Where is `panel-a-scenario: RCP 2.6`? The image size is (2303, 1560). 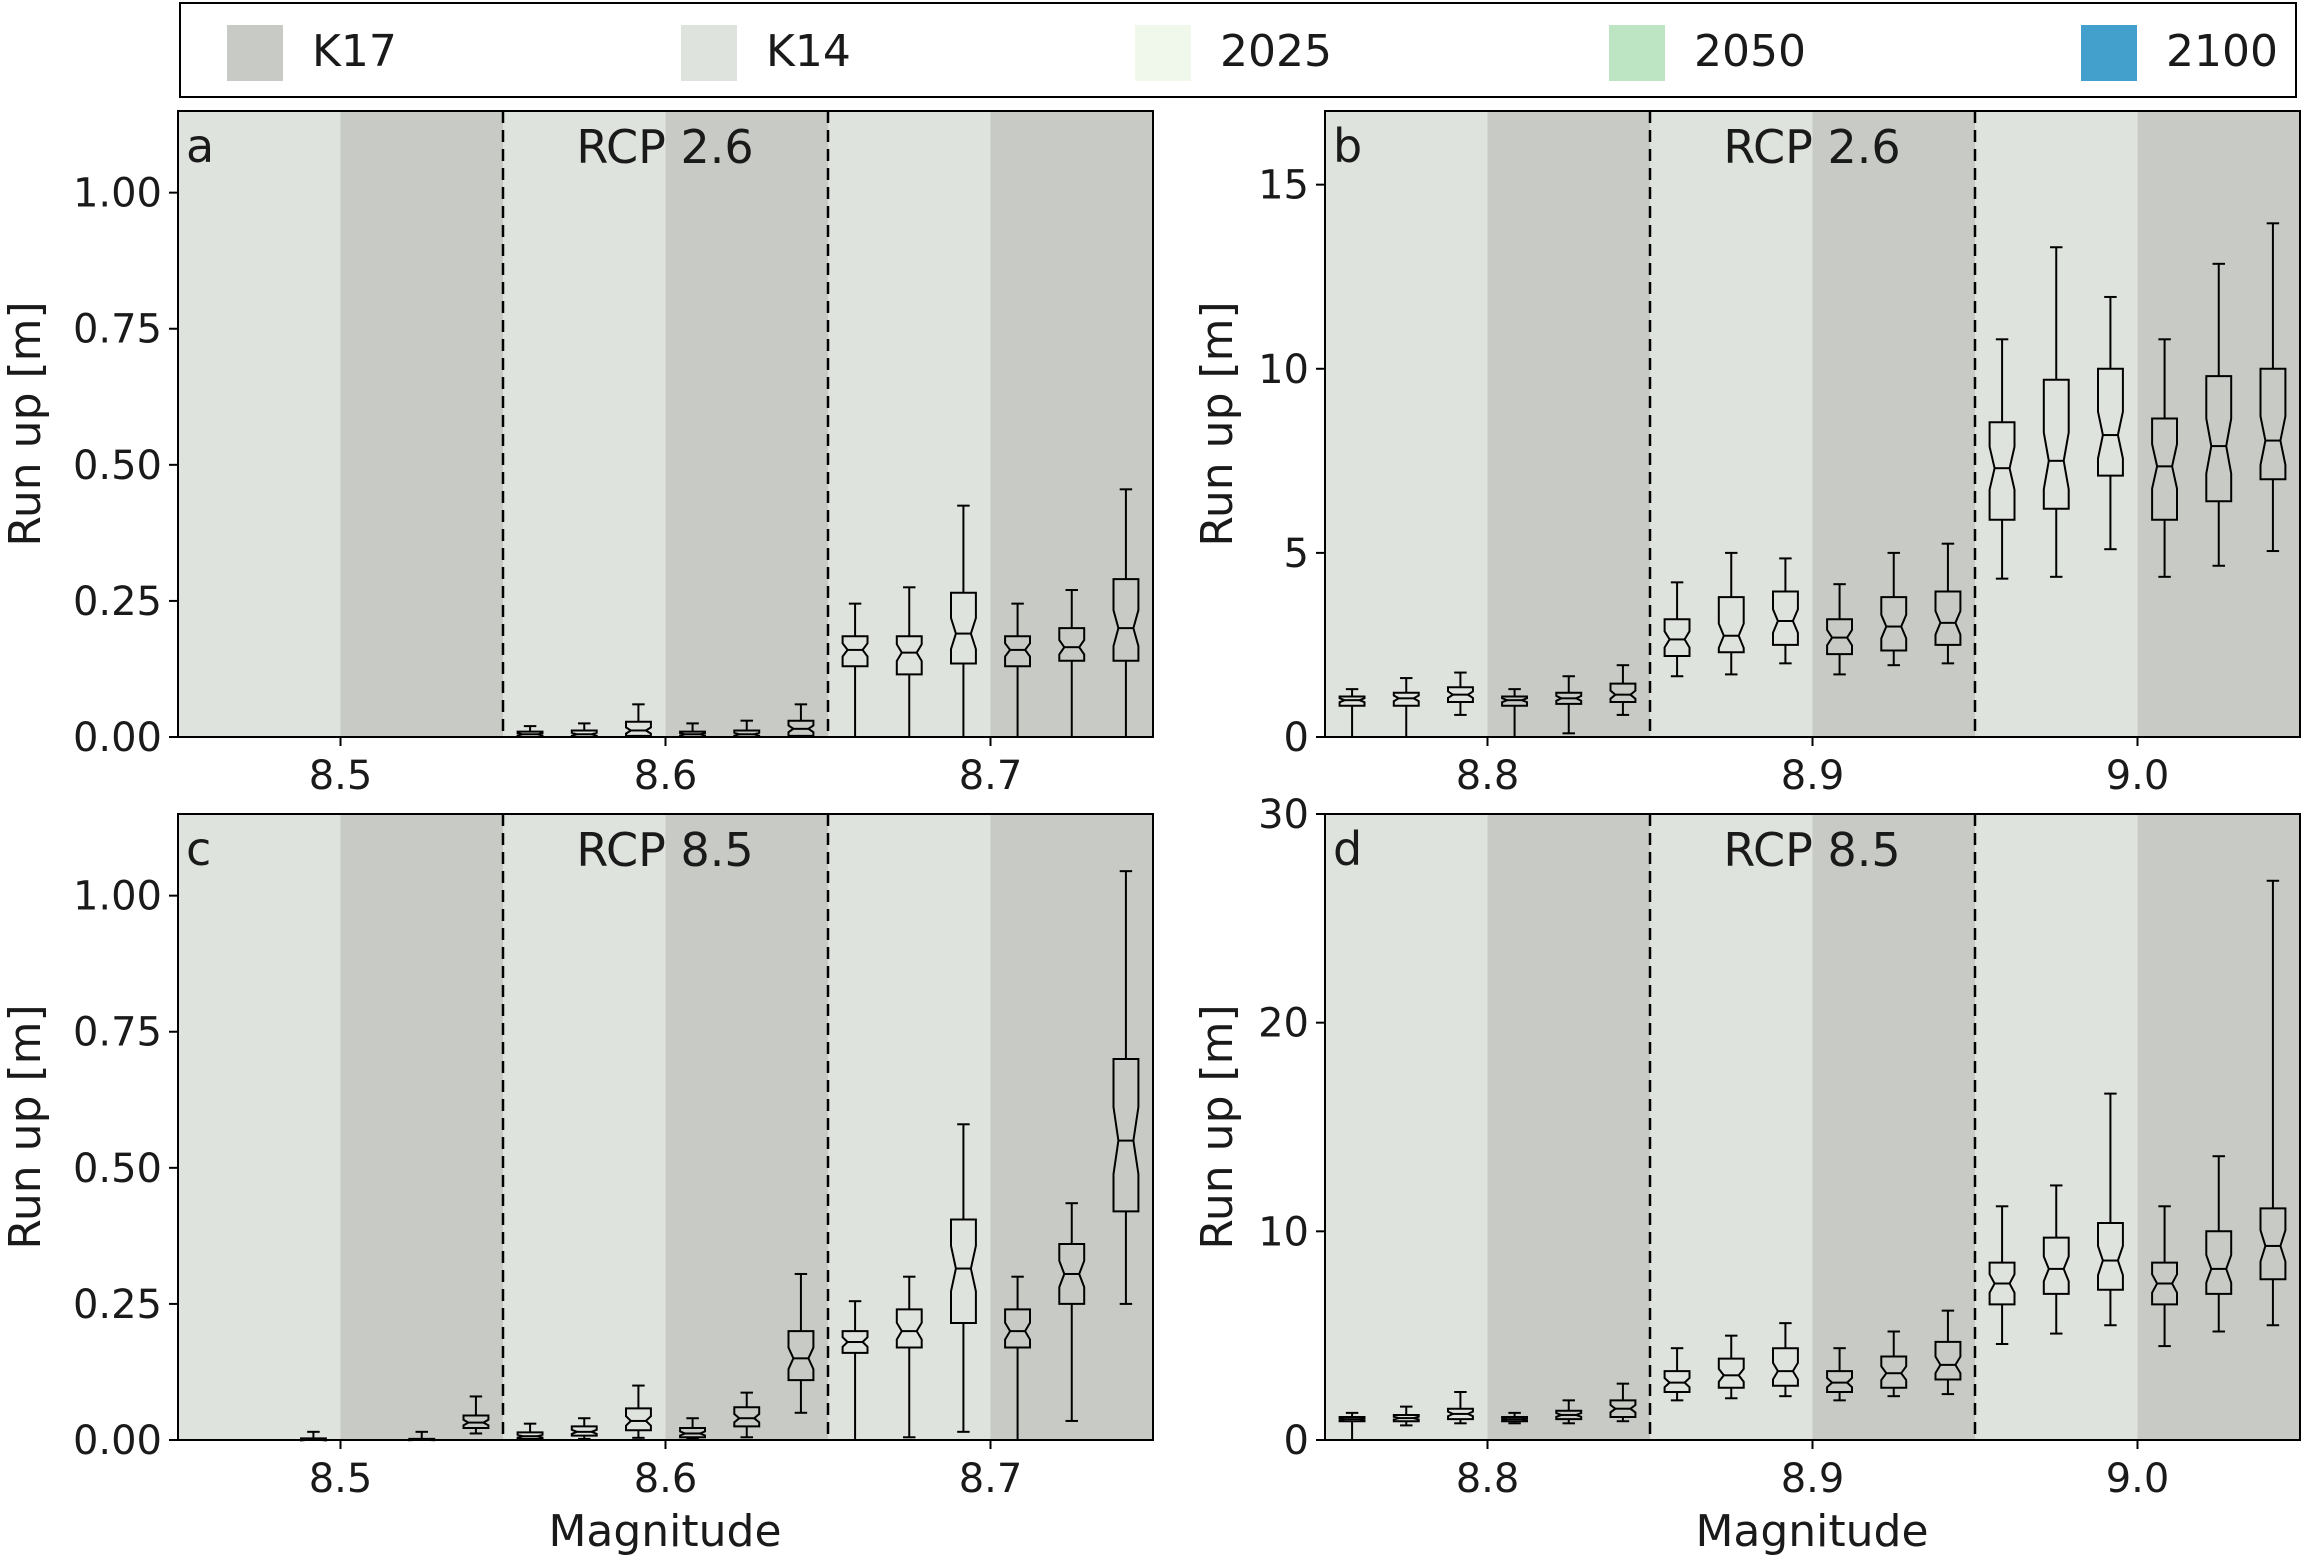 panel-a-scenario: RCP 2.6 is located at coordinates (664, 147).